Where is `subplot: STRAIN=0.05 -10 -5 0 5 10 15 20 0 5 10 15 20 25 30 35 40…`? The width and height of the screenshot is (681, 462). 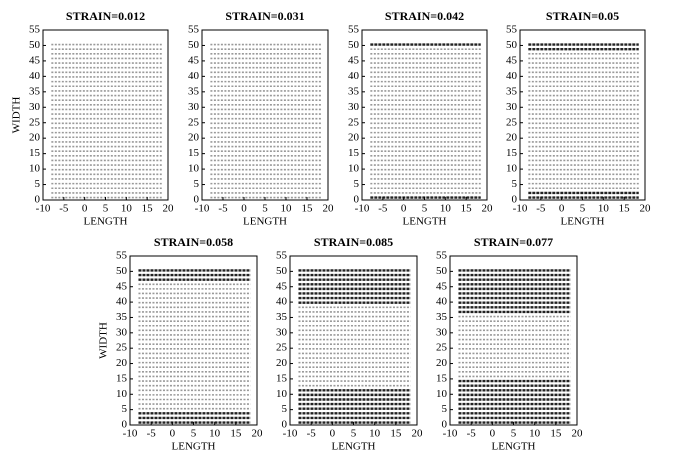
subplot: STRAIN=0.05 -10 -5 0 5 10 15 20 0 5 10 15 20 25 30 35 40… is located at coordinates (578, 118).